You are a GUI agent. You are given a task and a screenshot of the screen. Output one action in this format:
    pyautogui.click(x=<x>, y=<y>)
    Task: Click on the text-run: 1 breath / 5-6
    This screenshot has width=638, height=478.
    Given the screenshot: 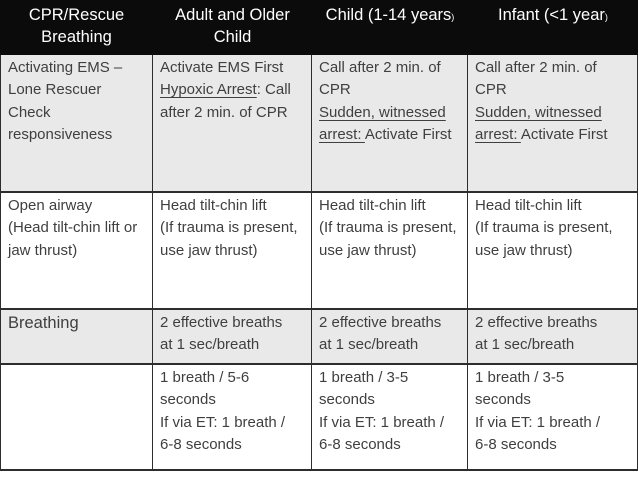 What is the action you would take?
    pyautogui.click(x=205, y=377)
    